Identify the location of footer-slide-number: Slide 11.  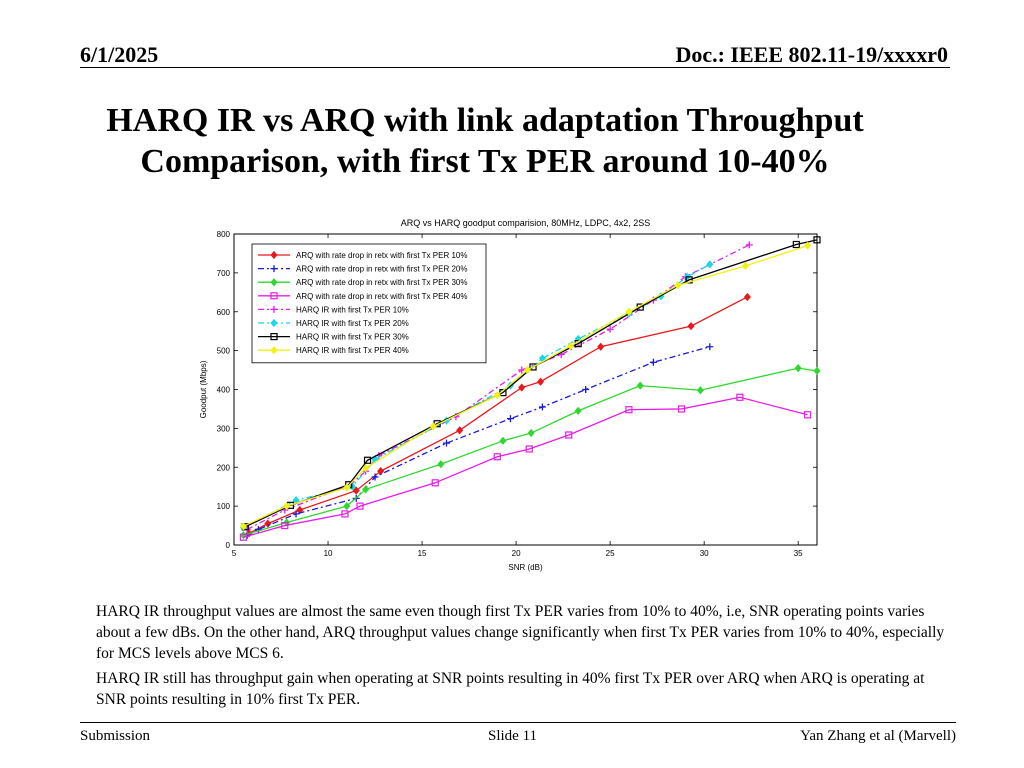
(513, 736).